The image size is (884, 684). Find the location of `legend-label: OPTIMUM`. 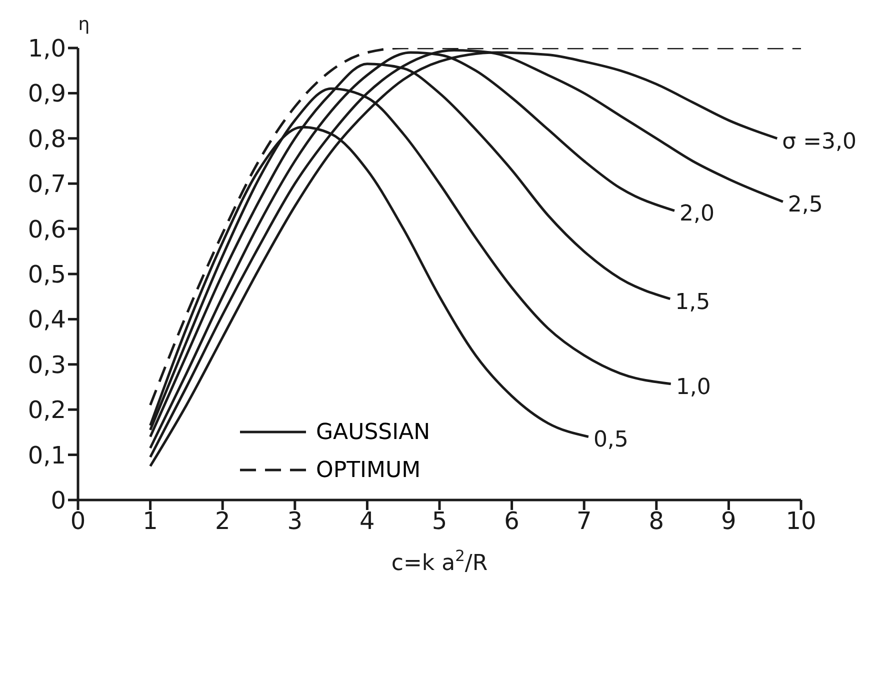

legend-label: OPTIMUM is located at coordinates (368, 470).